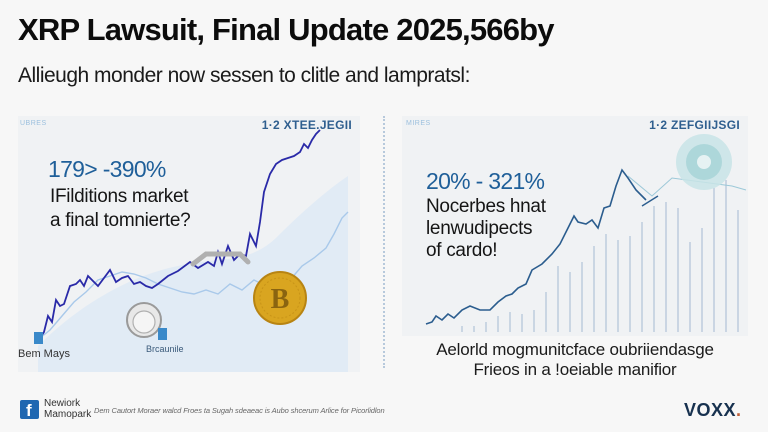  What do you see at coordinates (62, 403) in the screenshot?
I see `footer-brand-line-1: Newiork` at bounding box center [62, 403].